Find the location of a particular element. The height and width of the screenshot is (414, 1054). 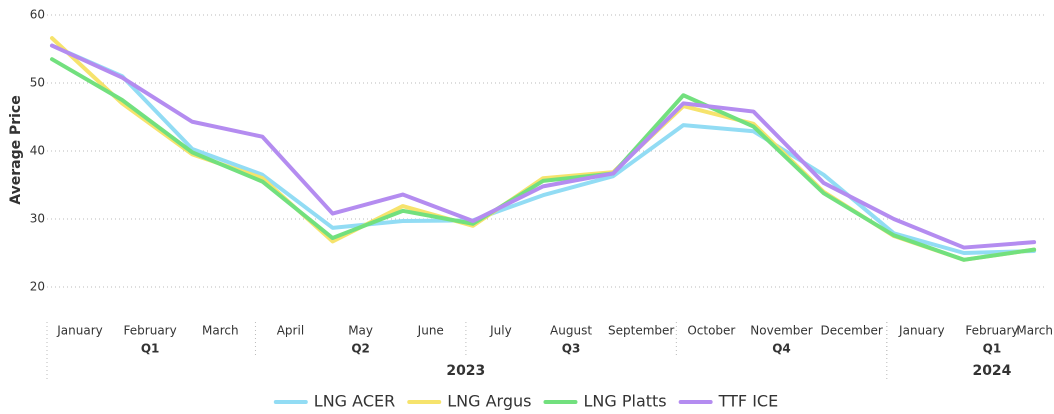

x-tick-label: May is located at coordinates (360, 331).